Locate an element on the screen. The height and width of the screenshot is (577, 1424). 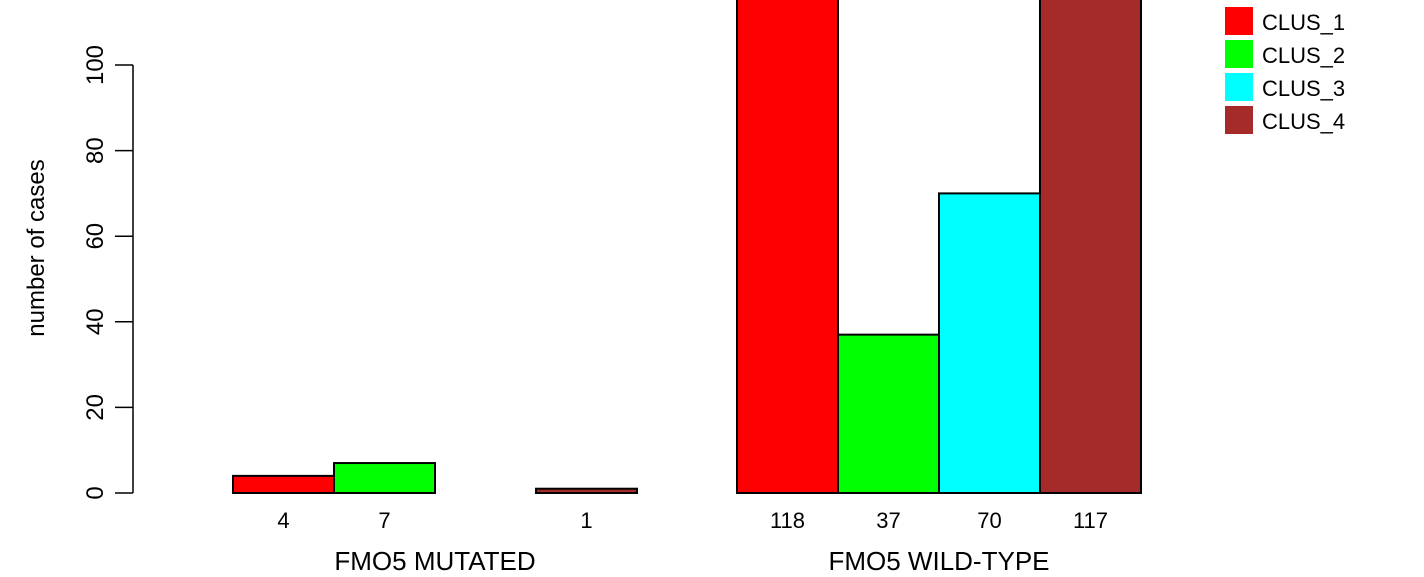
bar-value-label: 7 is located at coordinates (384, 520).